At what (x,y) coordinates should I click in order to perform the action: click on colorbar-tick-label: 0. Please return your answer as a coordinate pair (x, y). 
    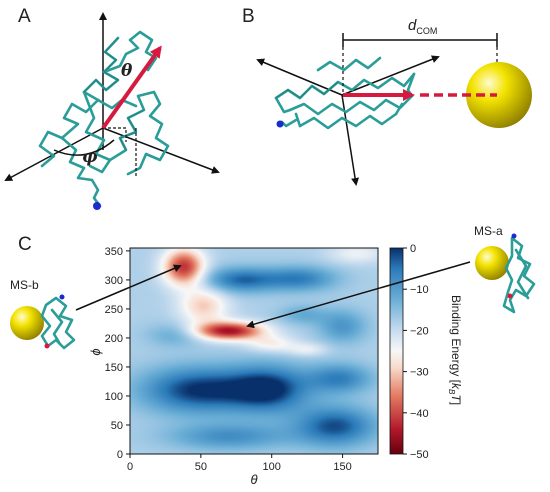
    Looking at the image, I should click on (413, 249).